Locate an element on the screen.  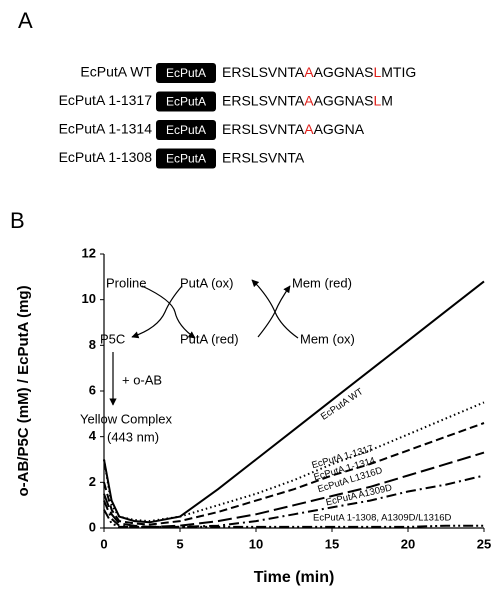
construct-name: EcPutA WT is located at coordinates (116, 72).